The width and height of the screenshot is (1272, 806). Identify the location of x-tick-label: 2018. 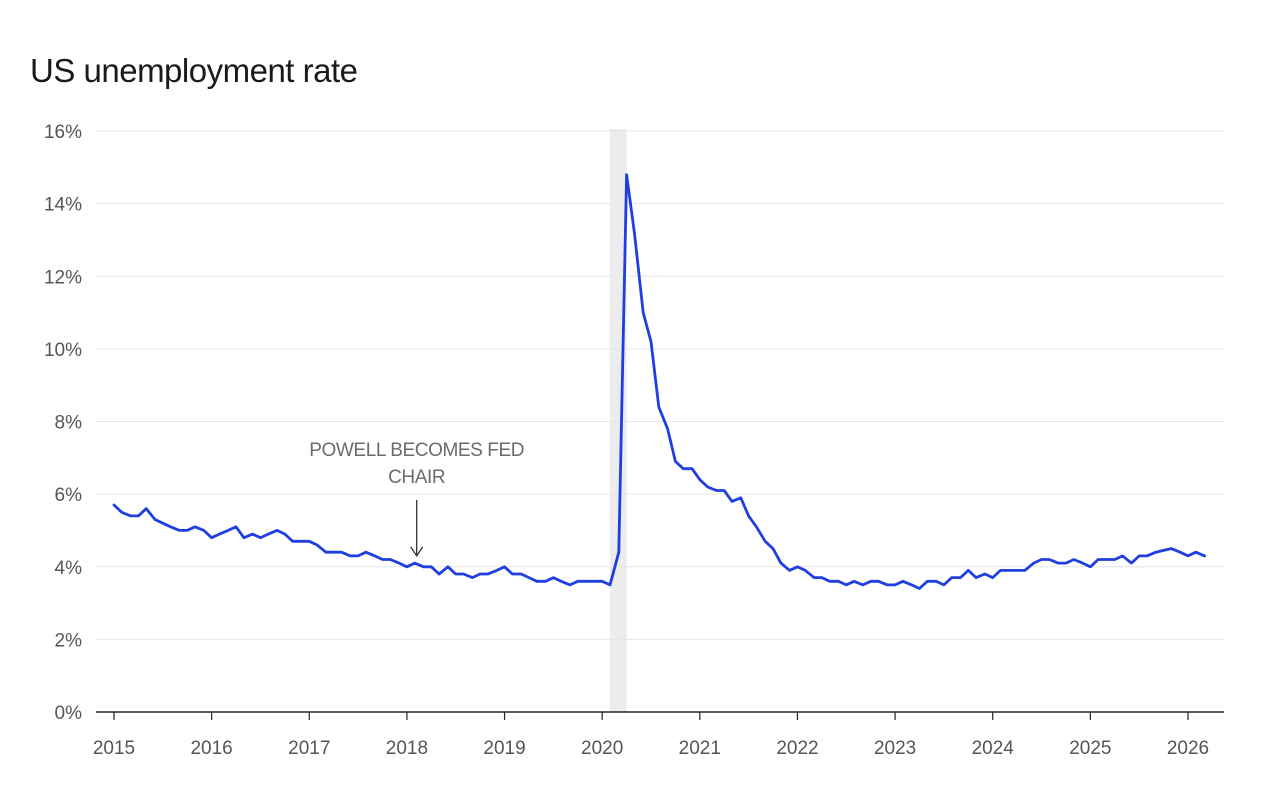
(407, 748).